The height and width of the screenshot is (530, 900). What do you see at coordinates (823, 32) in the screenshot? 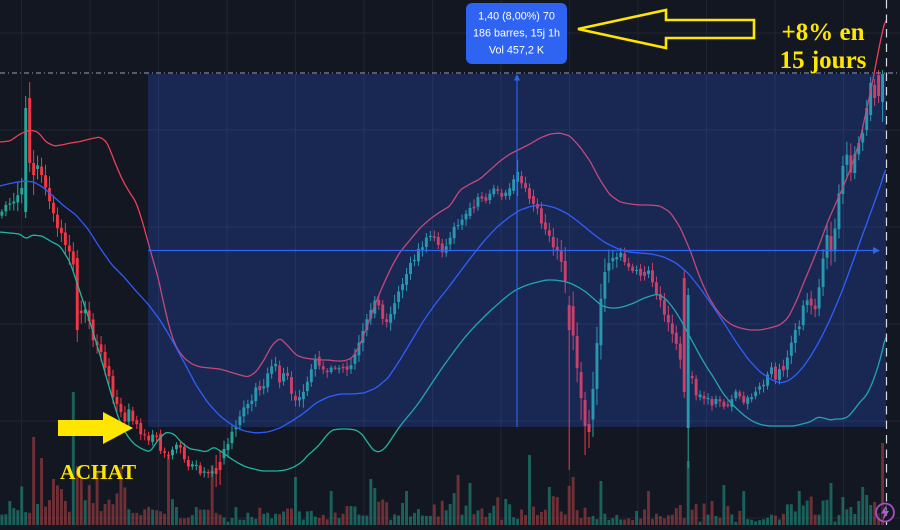
I see `svg-text: +8% en` at bounding box center [823, 32].